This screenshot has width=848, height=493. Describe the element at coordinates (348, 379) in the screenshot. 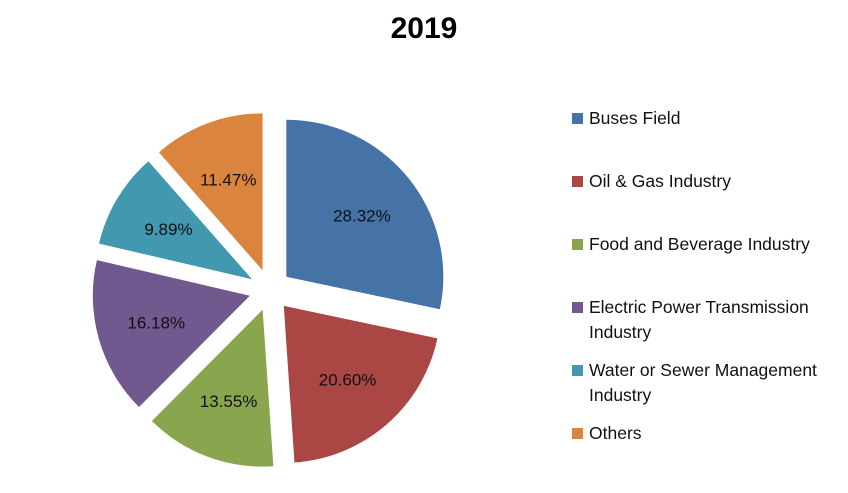

I see `data-label: 20.60%` at that location.